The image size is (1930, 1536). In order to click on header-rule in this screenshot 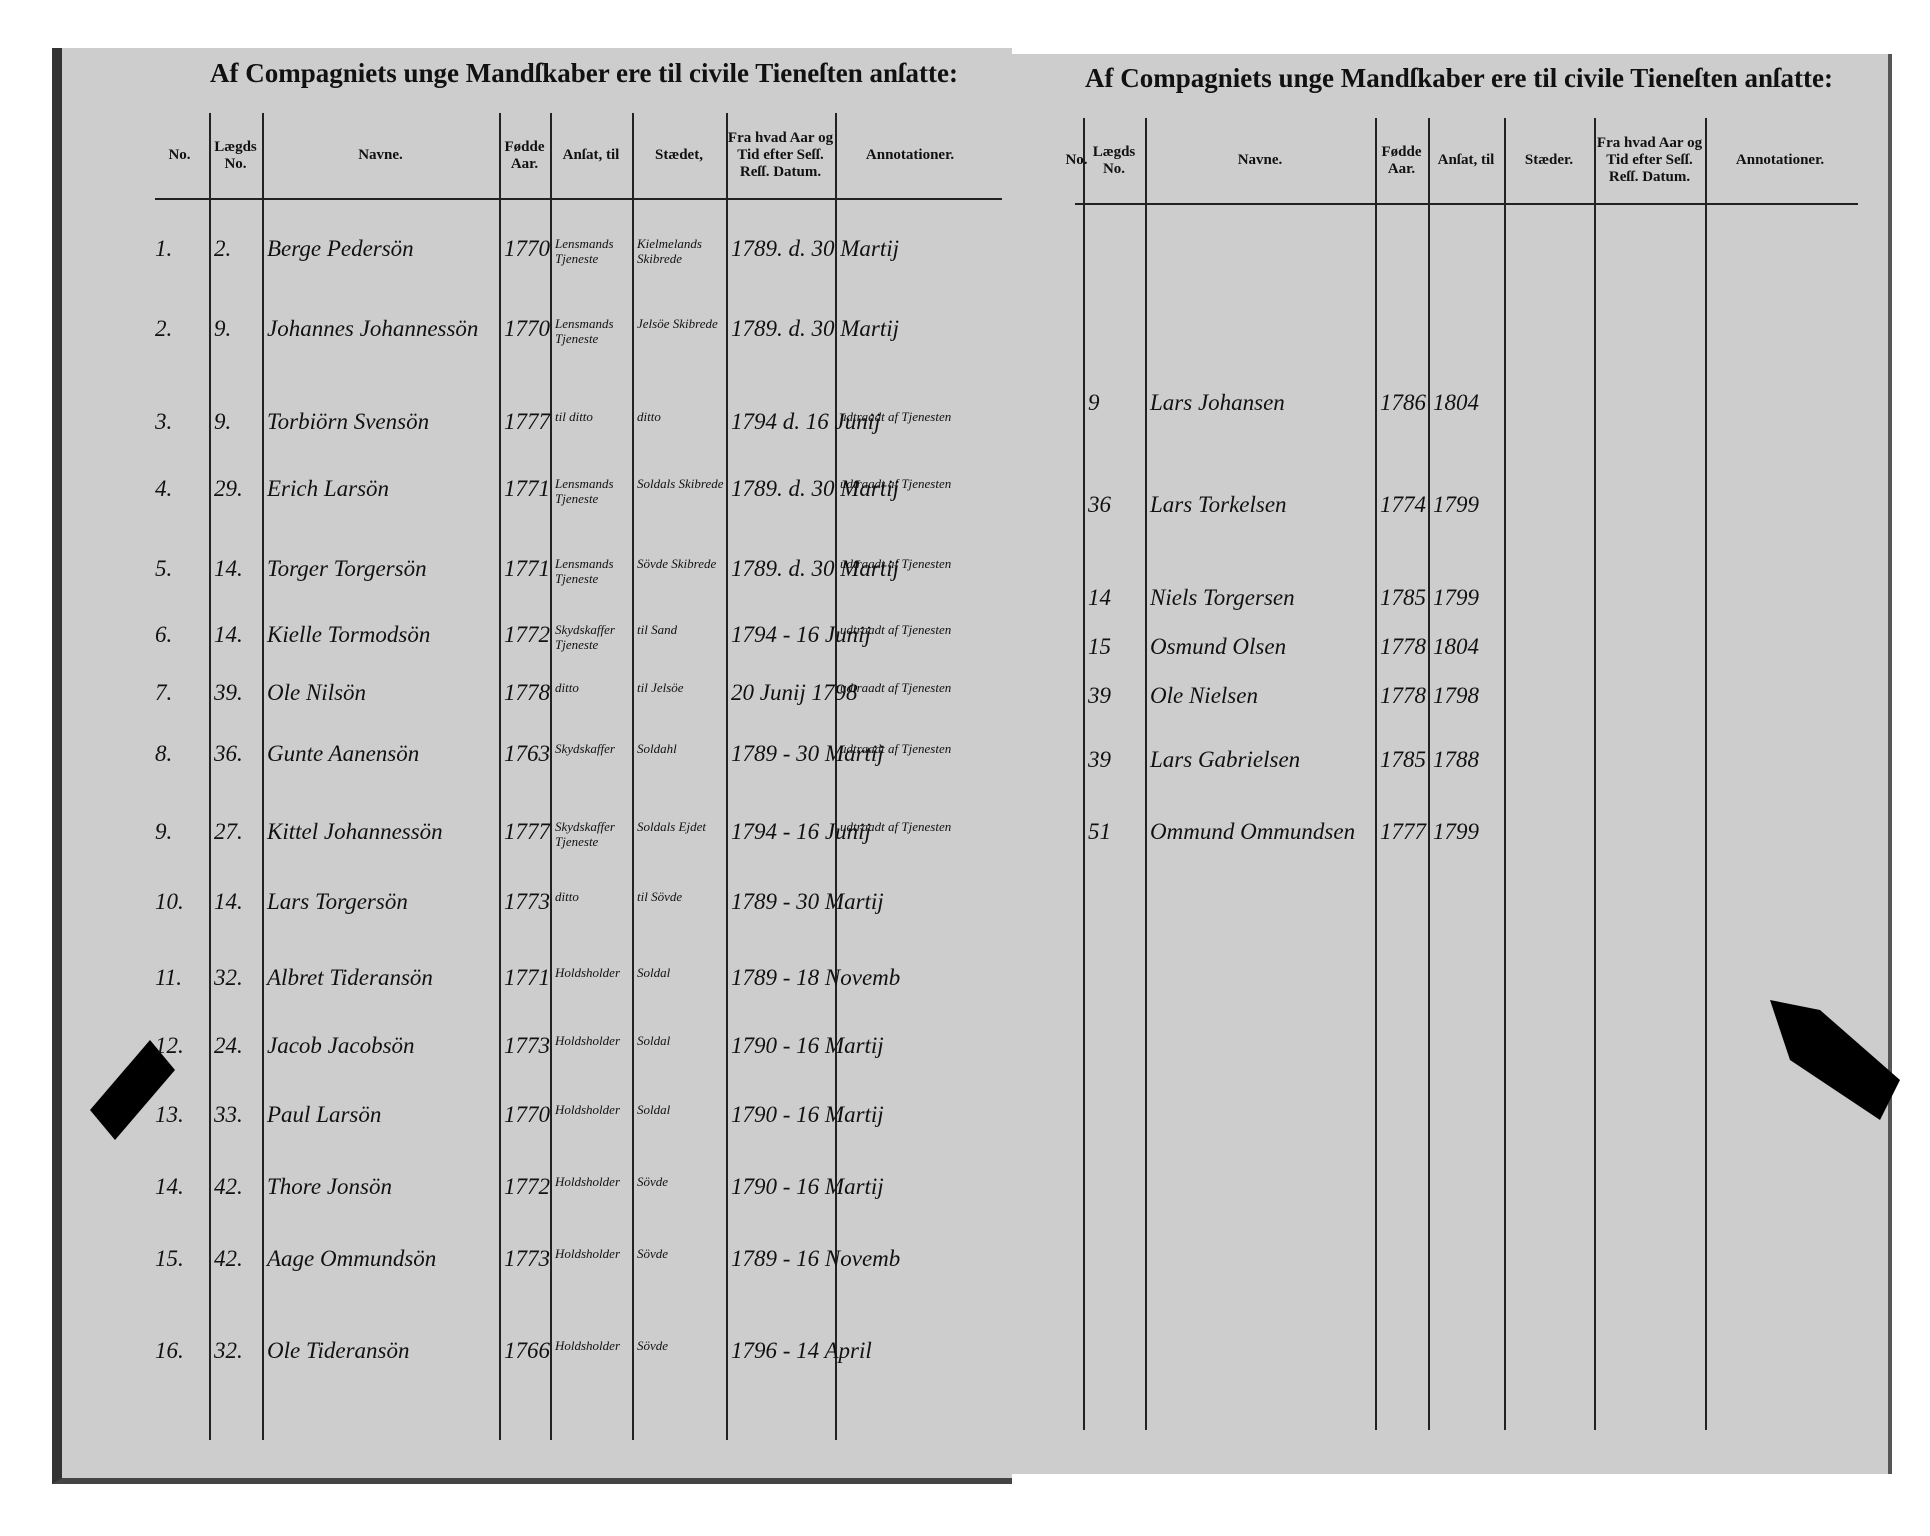, I will do `click(578, 199)`.